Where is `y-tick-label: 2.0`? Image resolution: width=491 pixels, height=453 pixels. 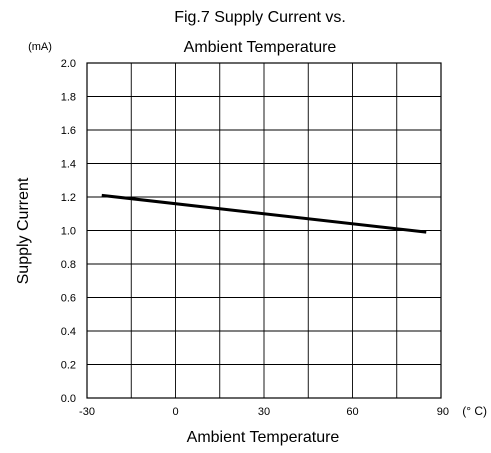
y-tick-label: 2.0 is located at coordinates (68, 64).